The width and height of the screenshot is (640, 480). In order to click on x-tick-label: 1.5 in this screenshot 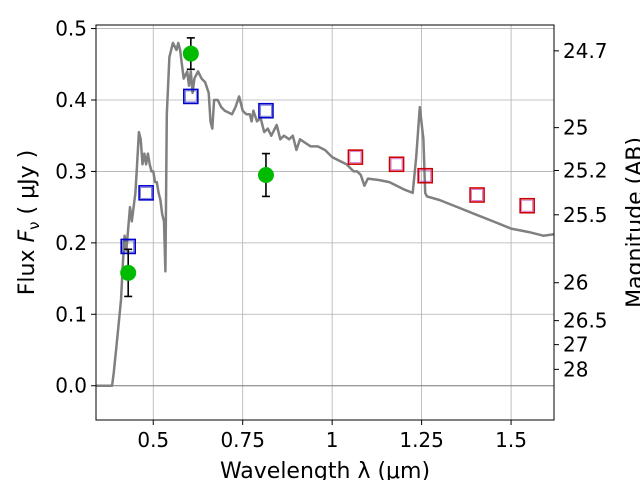, I will do `click(511, 440)`.